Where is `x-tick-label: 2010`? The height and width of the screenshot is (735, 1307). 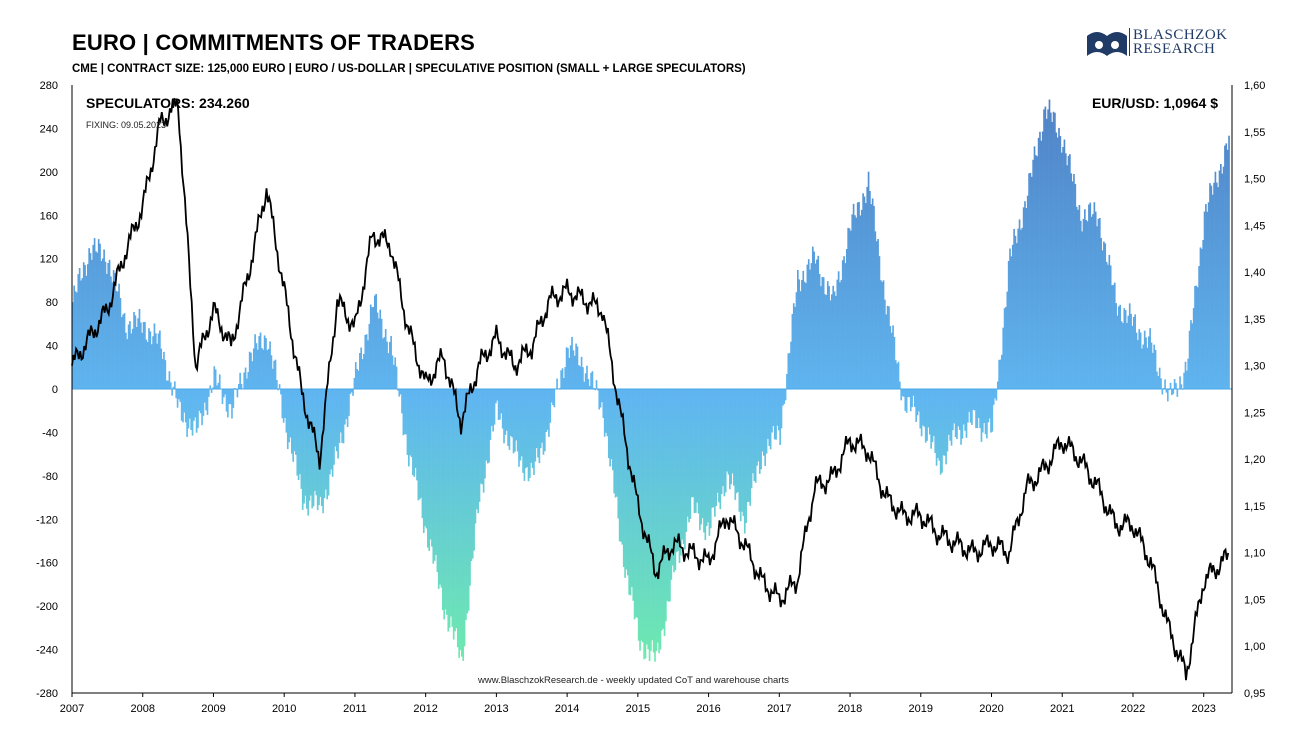 x-tick-label: 2010 is located at coordinates (284, 709).